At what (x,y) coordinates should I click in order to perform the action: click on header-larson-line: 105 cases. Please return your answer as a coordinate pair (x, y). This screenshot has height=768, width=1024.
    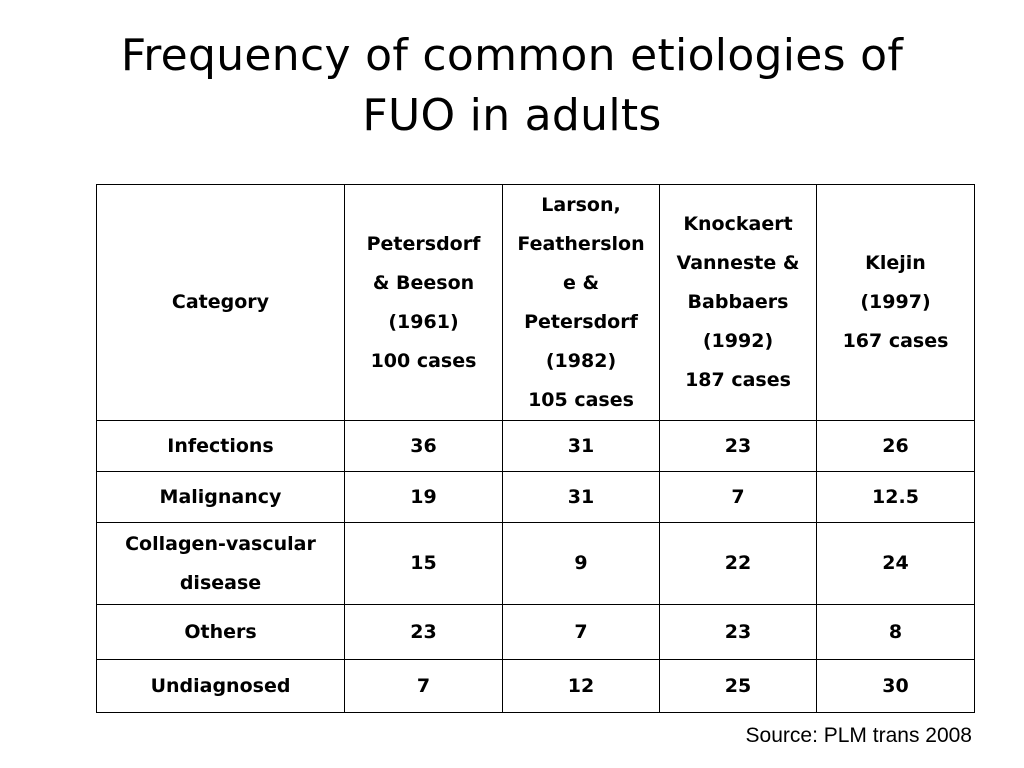
    Looking at the image, I should click on (581, 399).